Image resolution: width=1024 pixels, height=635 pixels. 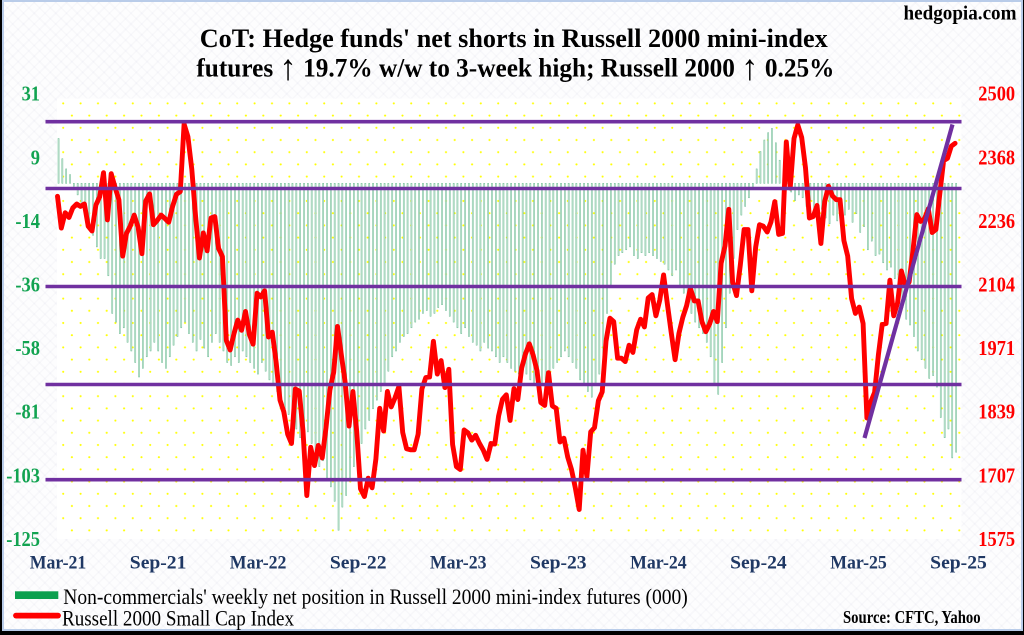 I want to click on svg-text: Mar-21, so click(x=58, y=563).